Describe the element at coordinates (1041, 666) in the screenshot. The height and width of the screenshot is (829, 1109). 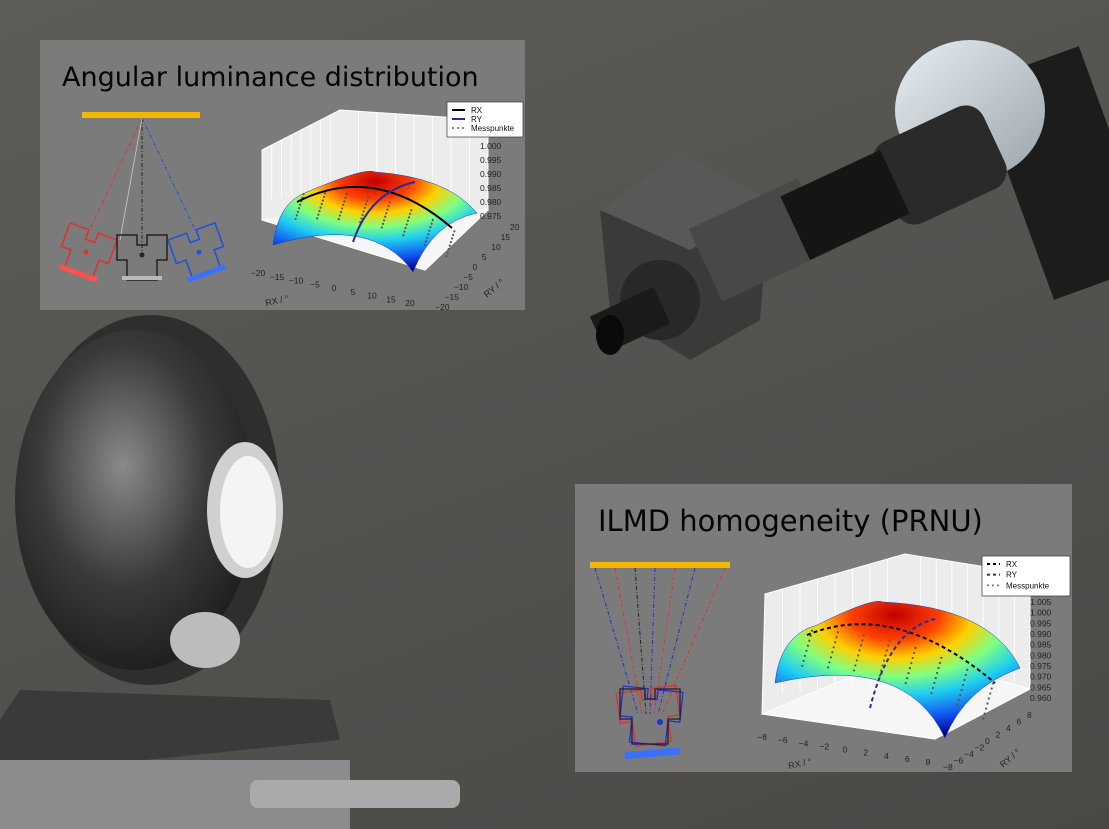
I see `z-tick-label: 0.975` at that location.